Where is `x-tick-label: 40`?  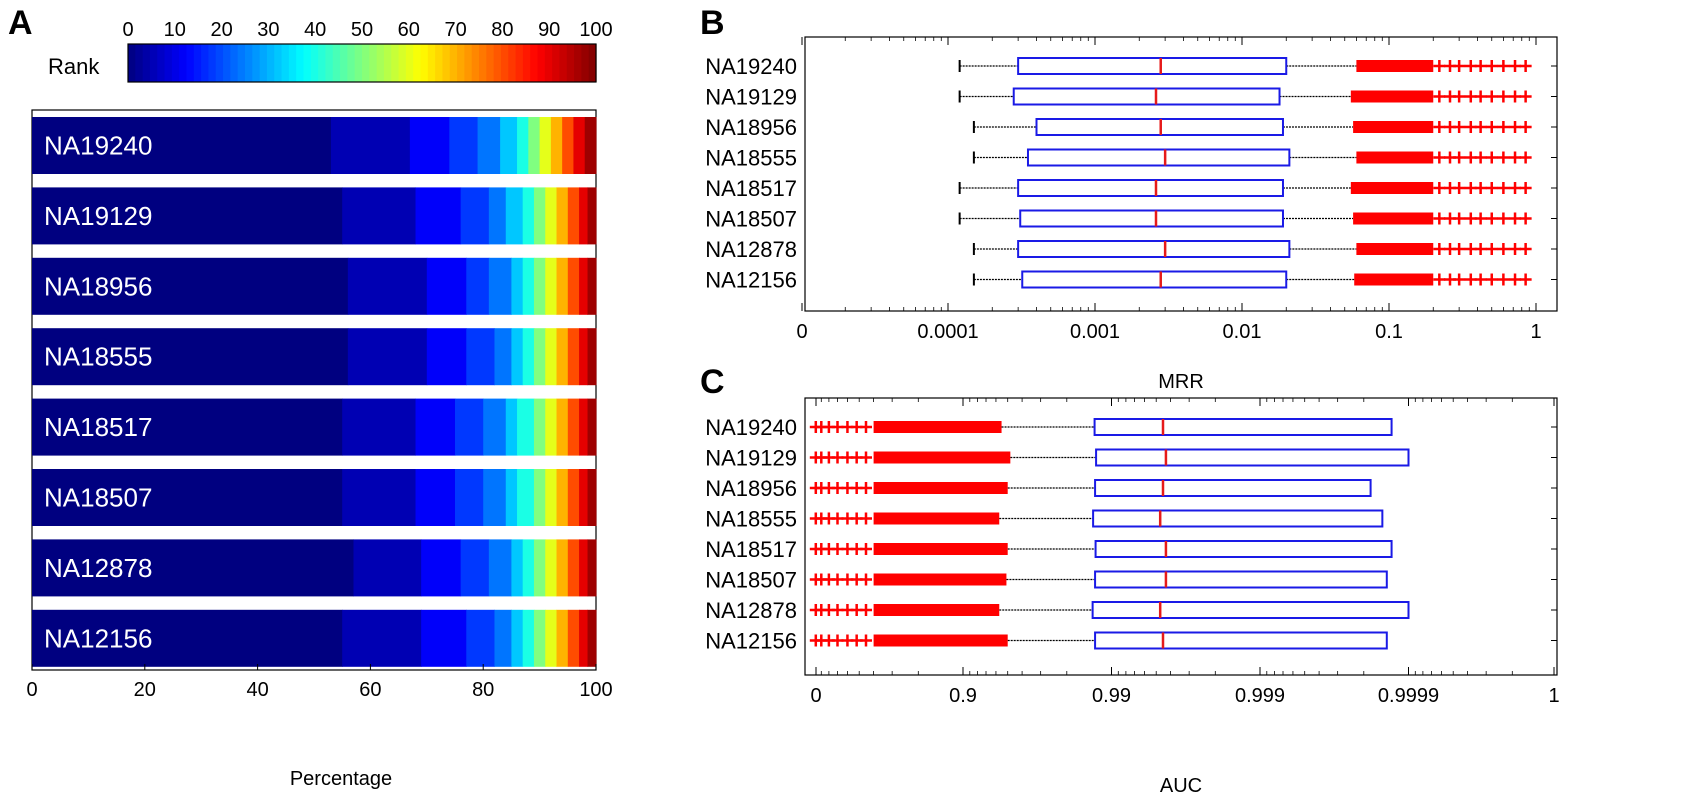 x-tick-label: 40 is located at coordinates (257, 690).